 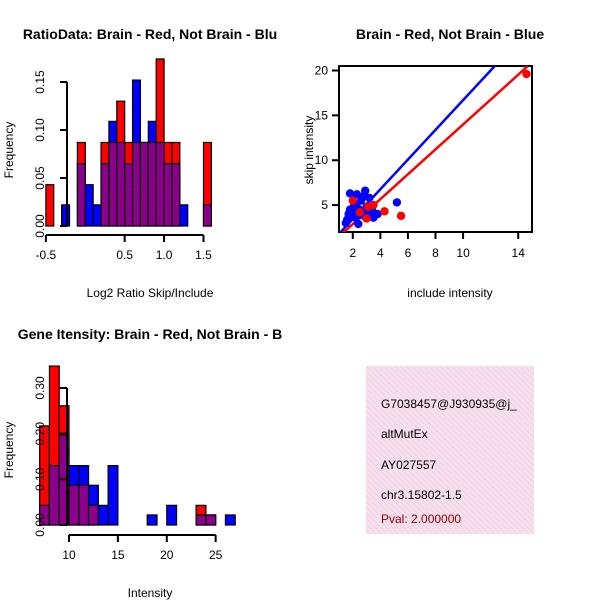 I want to click on scatter-x-tick-label-5: 14, so click(x=519, y=253).